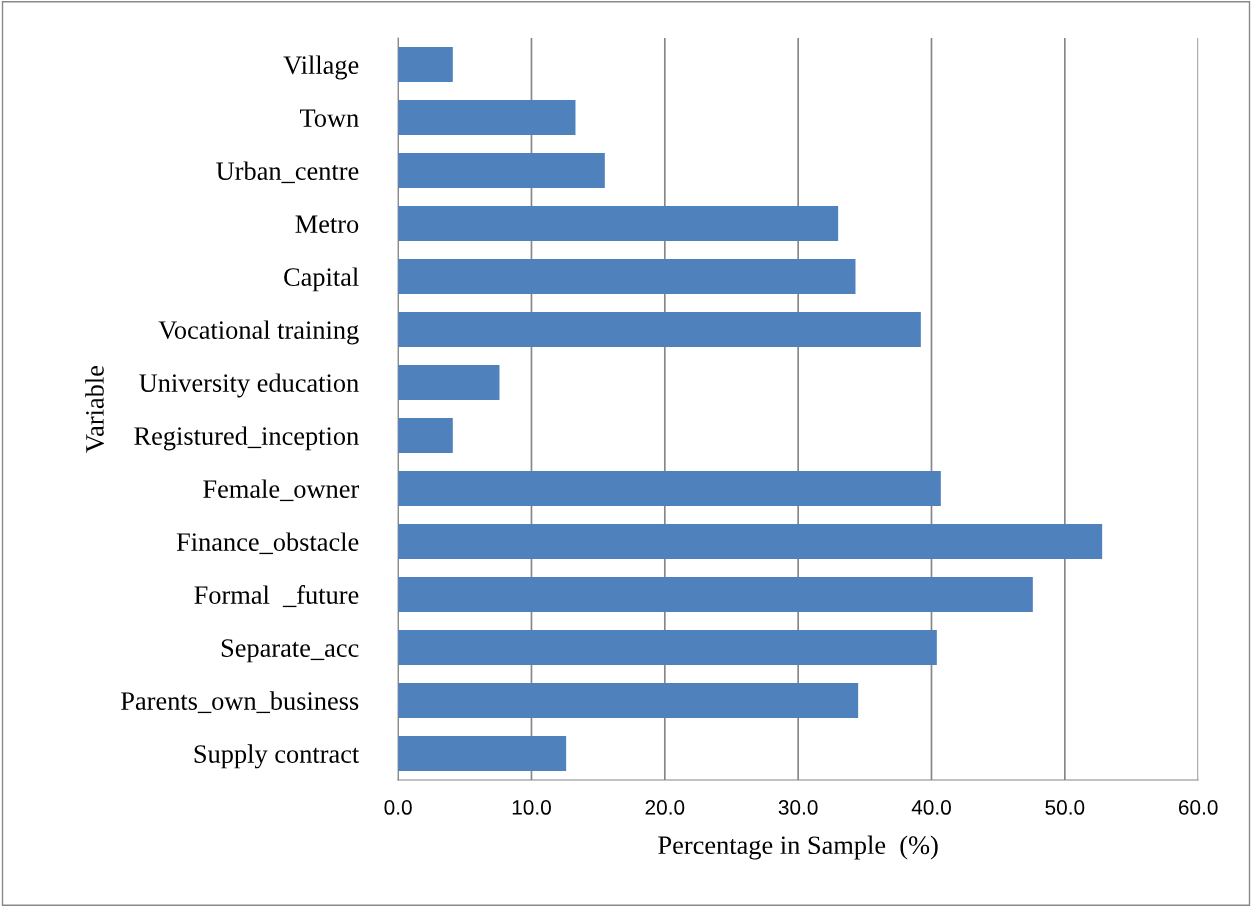  What do you see at coordinates (798, 807) in the screenshot?
I see `x-tick-label: 30.0` at bounding box center [798, 807].